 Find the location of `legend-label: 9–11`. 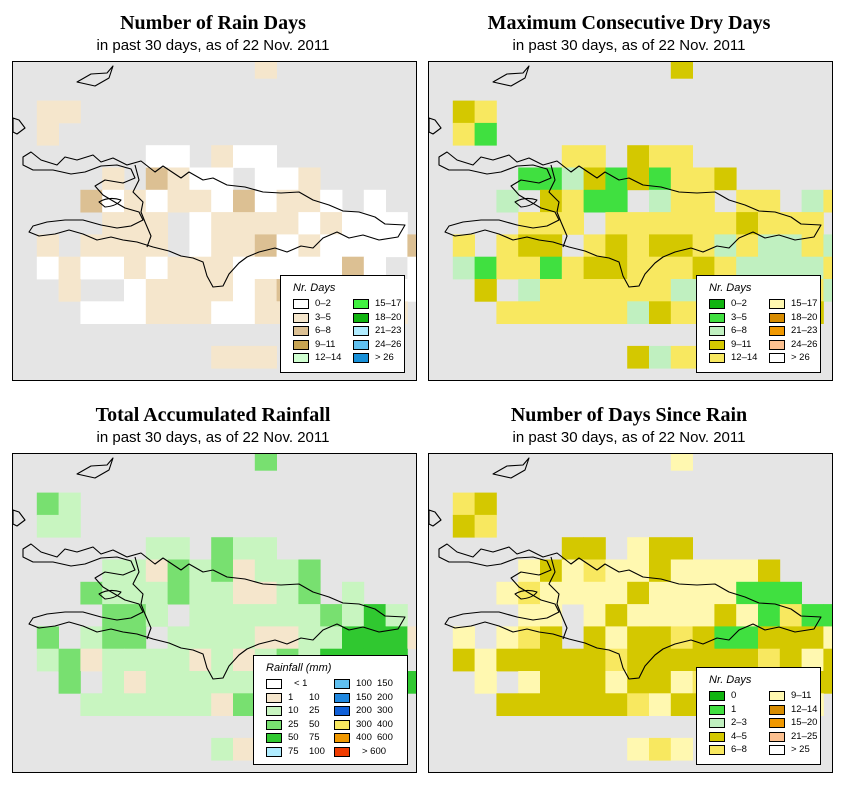

legend-label: 9–11 is located at coordinates (325, 344).